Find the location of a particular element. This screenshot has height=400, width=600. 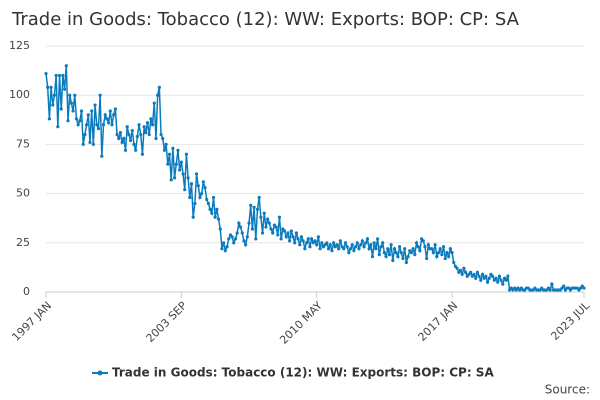

y-tick-label: 50 is located at coordinates (23, 193).